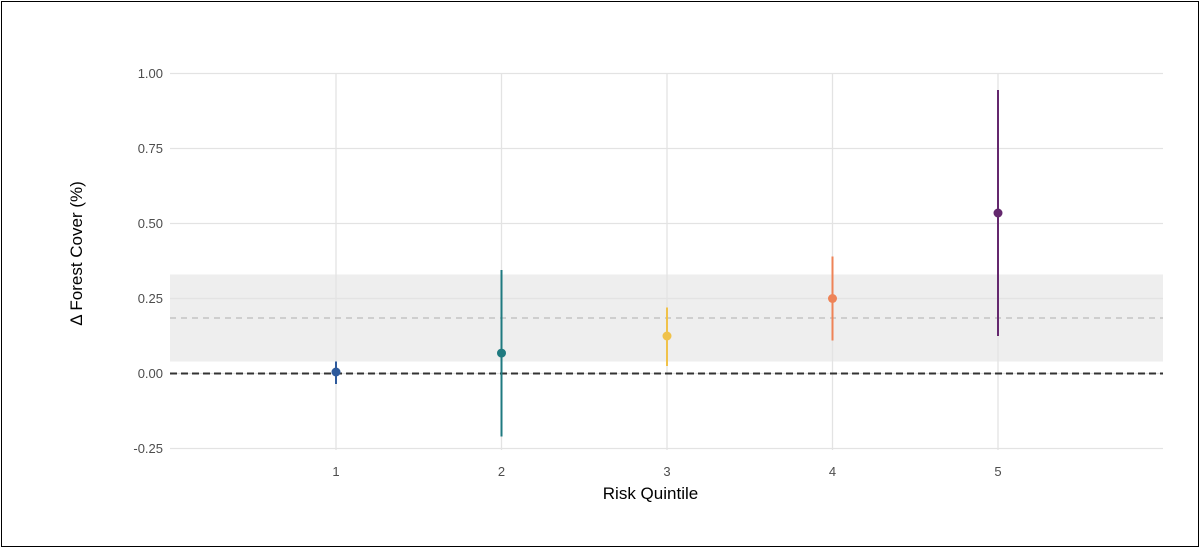 Image resolution: width=1200 pixels, height=548 pixels. I want to click on point-estimate-q2, so click(501, 353).